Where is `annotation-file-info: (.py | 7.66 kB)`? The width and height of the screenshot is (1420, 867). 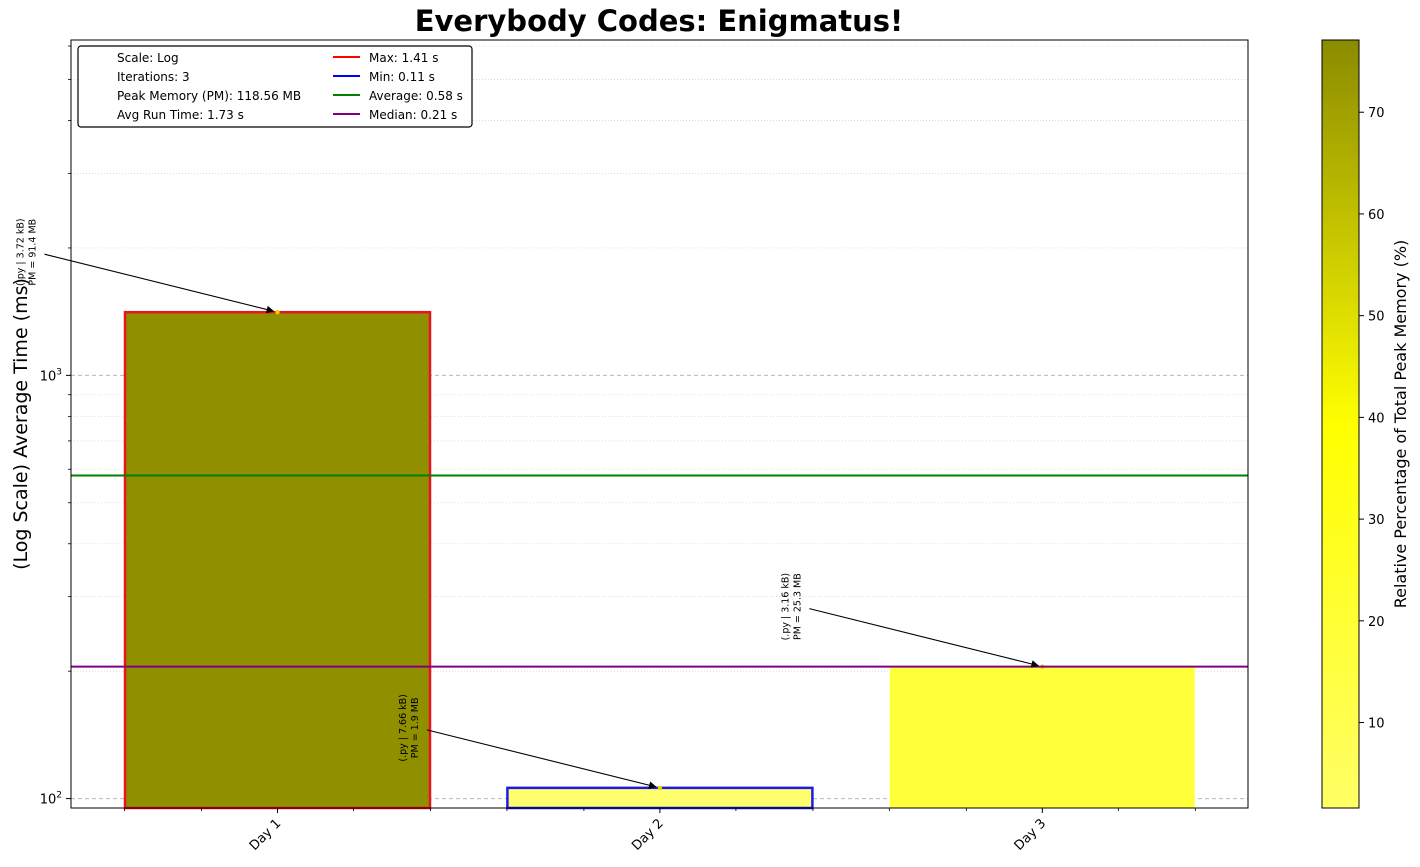
annotation-file-info: (.py | 7.66 kB) is located at coordinates (403, 728).